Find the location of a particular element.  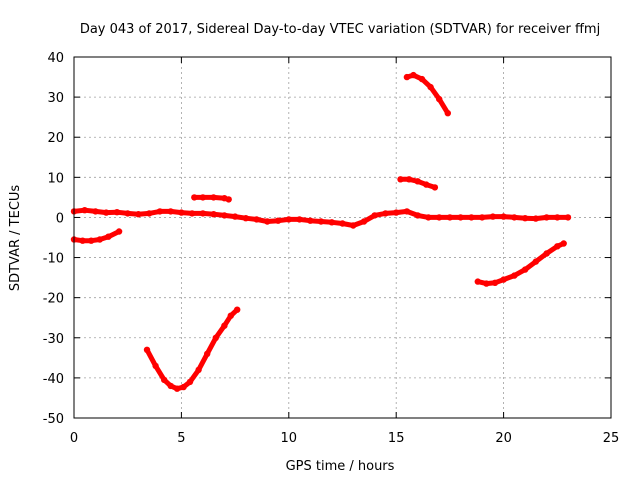

y-tick-label: 10 is located at coordinates (55, 178).